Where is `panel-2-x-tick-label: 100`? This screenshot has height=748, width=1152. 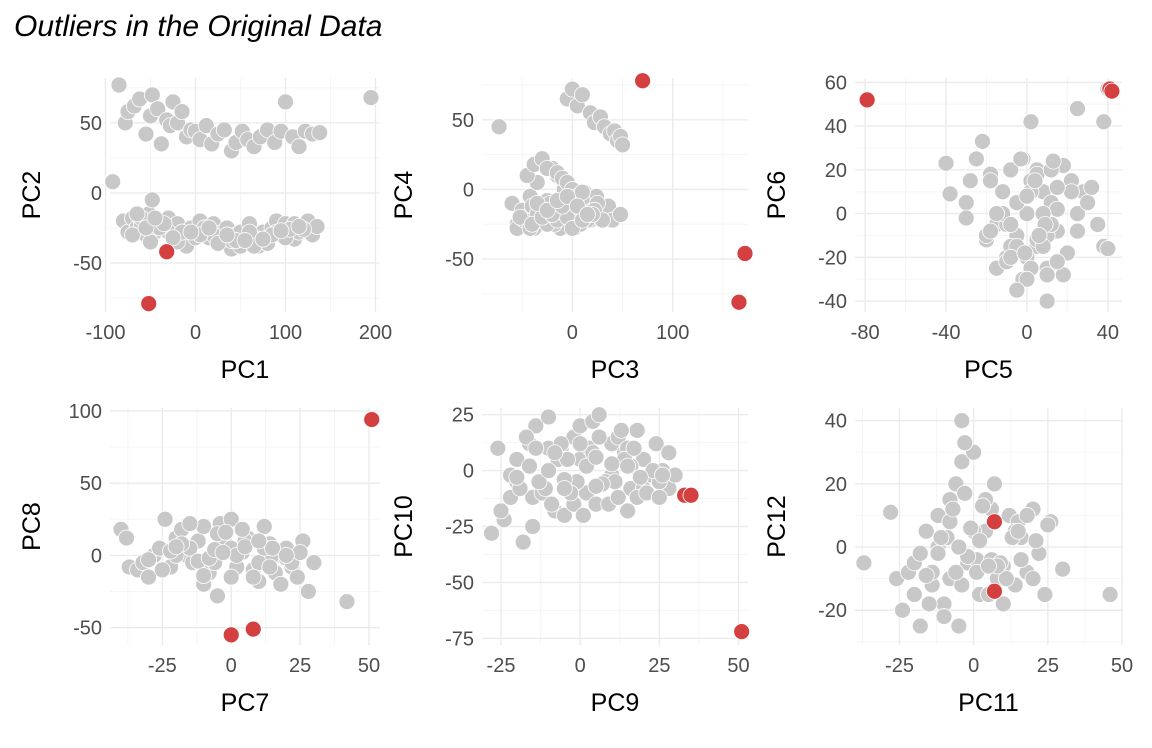
panel-2-x-tick-label: 100 is located at coordinates (672, 333).